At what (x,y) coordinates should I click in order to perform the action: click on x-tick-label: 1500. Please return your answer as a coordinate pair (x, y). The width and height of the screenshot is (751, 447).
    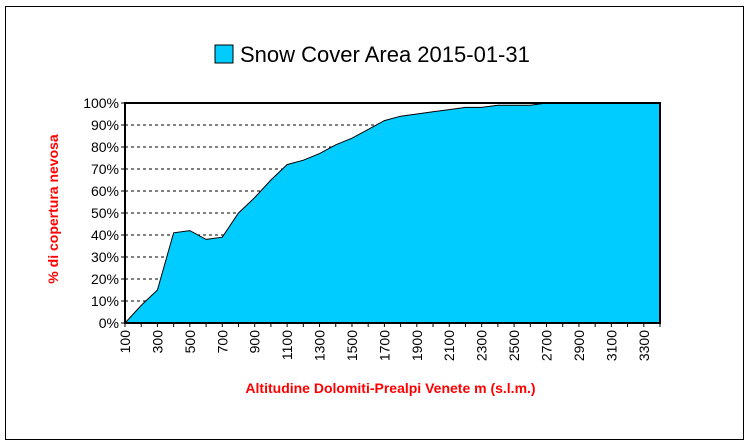
    Looking at the image, I should click on (352, 345).